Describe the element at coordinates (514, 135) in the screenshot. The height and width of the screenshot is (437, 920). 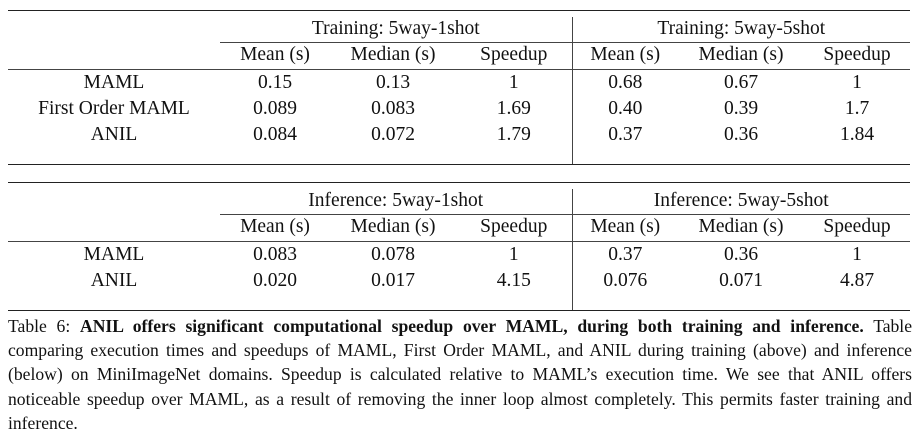
I see `table-cell: 1.79` at that location.